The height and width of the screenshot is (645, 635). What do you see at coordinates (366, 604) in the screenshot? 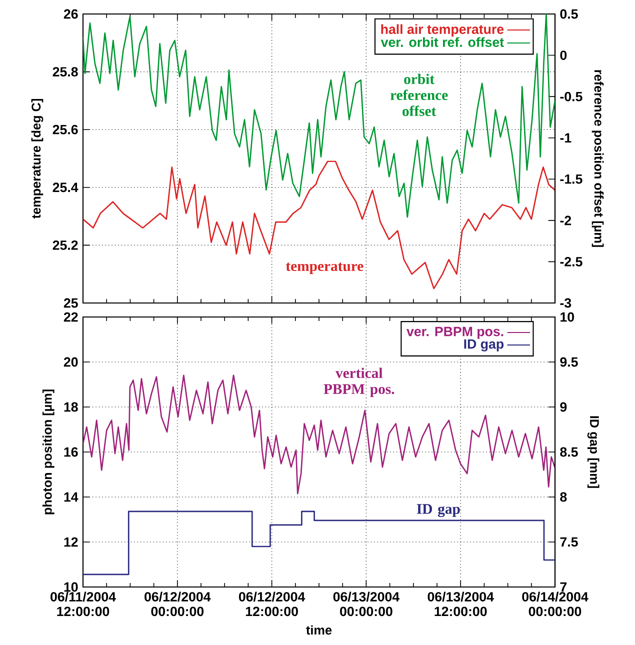
I see `x-tick-label: 06/13/2004 00:00:00` at bounding box center [366, 604].